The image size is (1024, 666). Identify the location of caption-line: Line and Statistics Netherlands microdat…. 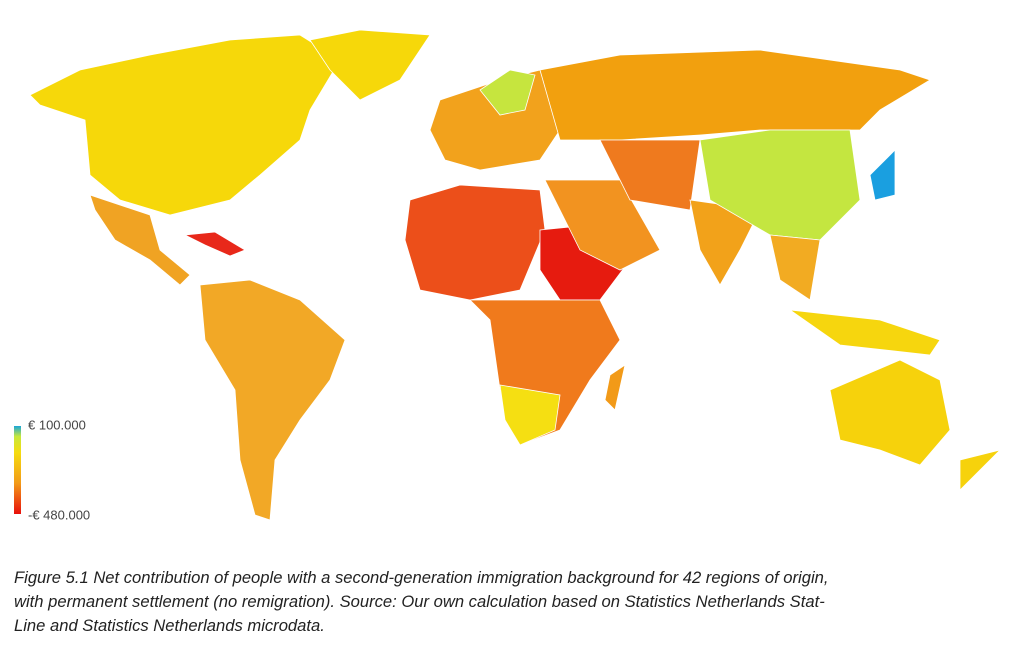
(169, 625).